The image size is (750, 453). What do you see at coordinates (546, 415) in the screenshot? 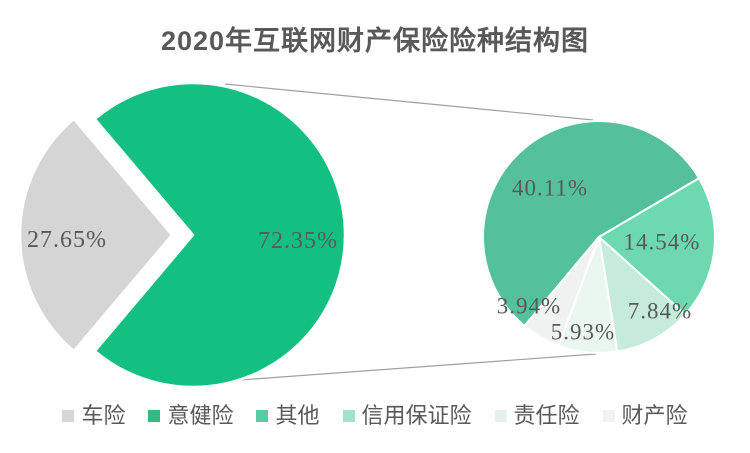
I see `legend-label-ze-ren-xian: 责任险` at bounding box center [546, 415].